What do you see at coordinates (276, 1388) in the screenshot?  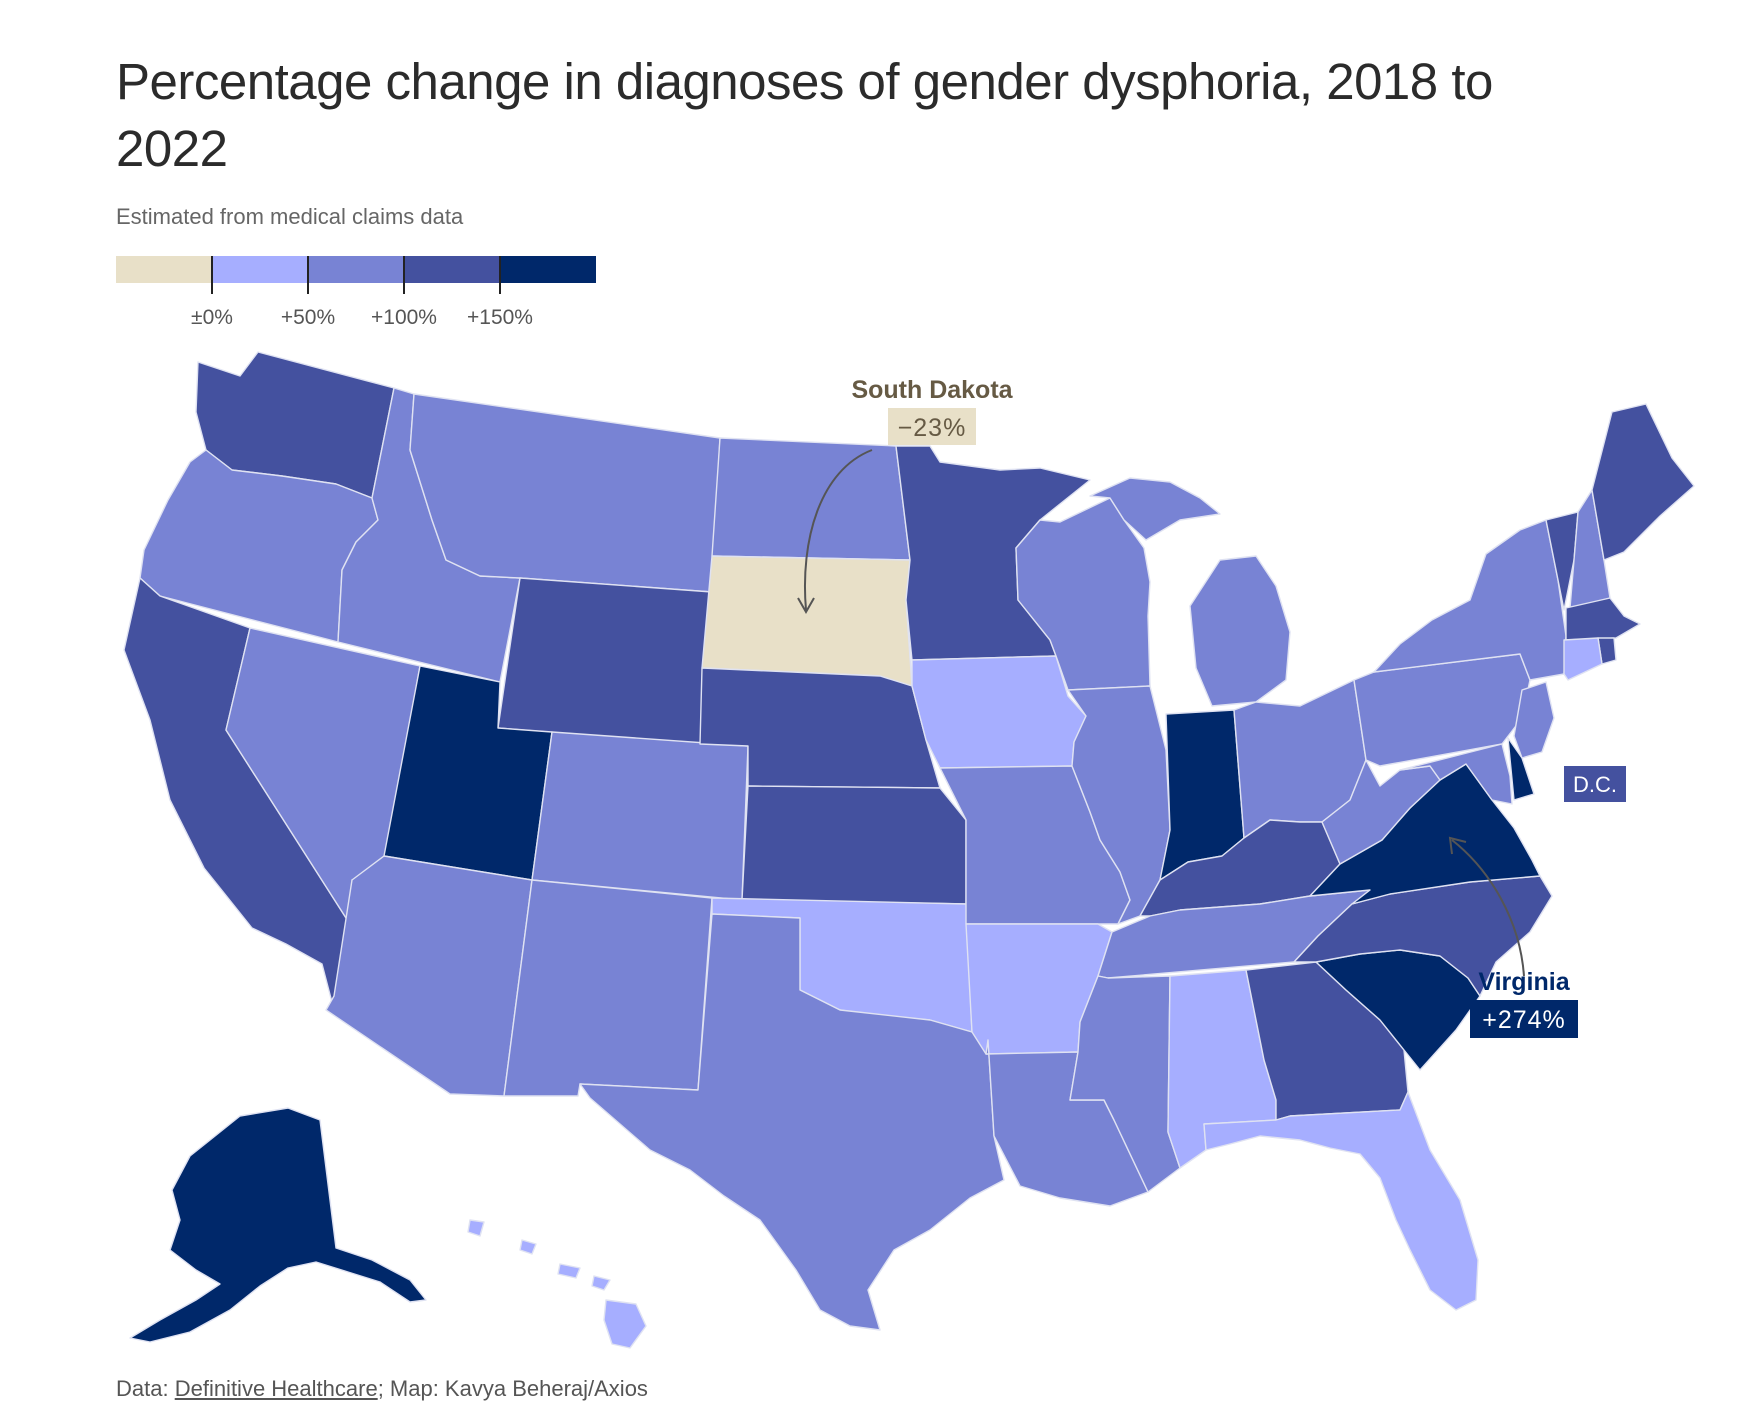 I see `source-link: Definitive Healthcare` at bounding box center [276, 1388].